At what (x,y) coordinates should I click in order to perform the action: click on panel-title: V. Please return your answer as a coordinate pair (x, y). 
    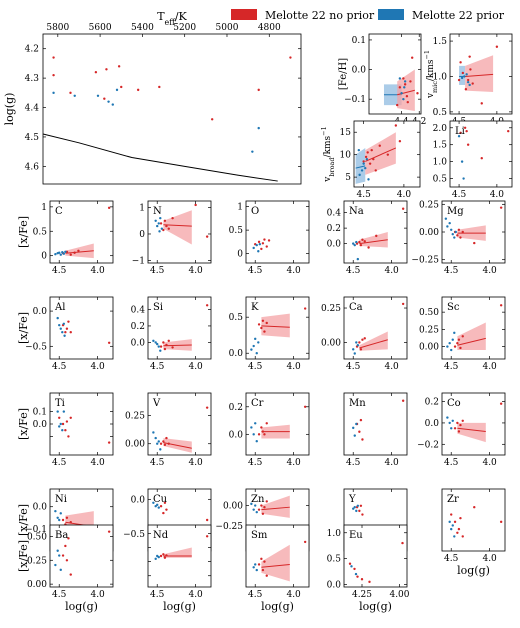
    Looking at the image, I should click on (156, 403).